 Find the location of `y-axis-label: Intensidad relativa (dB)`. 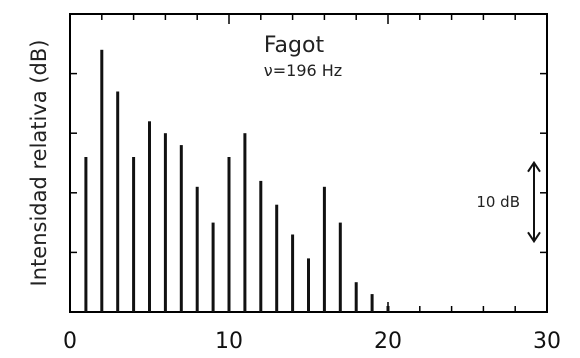

y-axis-label: Intensidad relativa (dB) is located at coordinates (39, 163).